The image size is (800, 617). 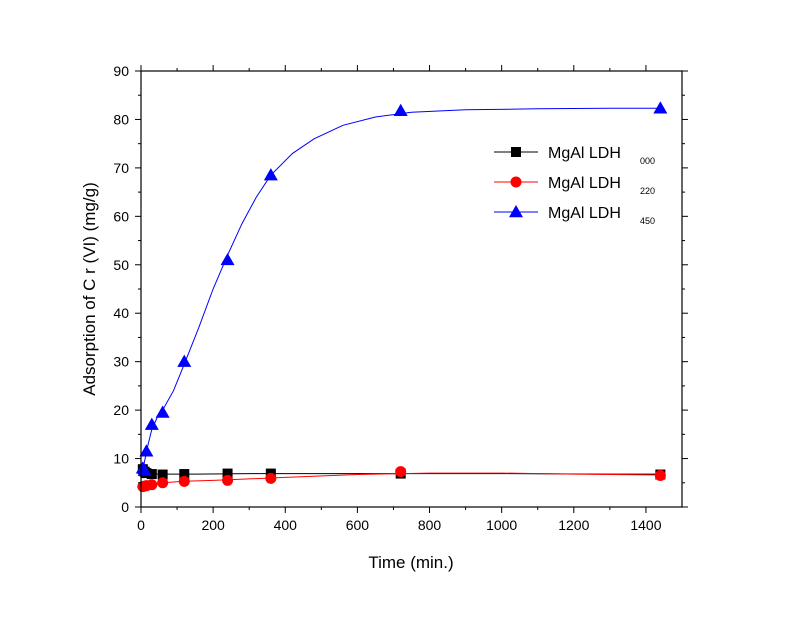 What do you see at coordinates (573, 525) in the screenshot?
I see `x-tick-label: 1200` at bounding box center [573, 525].